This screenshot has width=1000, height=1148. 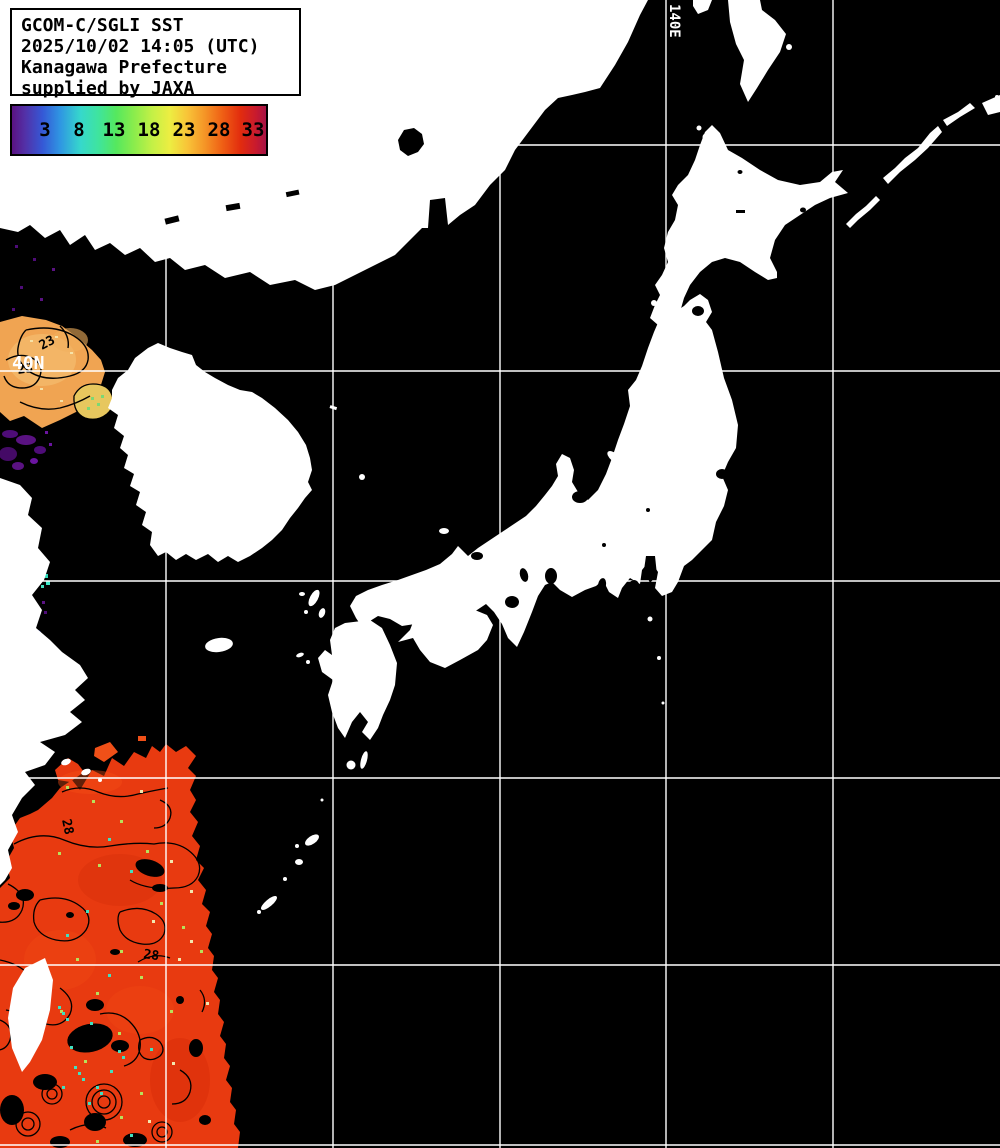 What do you see at coordinates (47, 343) in the screenshot?
I see `contour-label-23-a: 23` at bounding box center [47, 343].